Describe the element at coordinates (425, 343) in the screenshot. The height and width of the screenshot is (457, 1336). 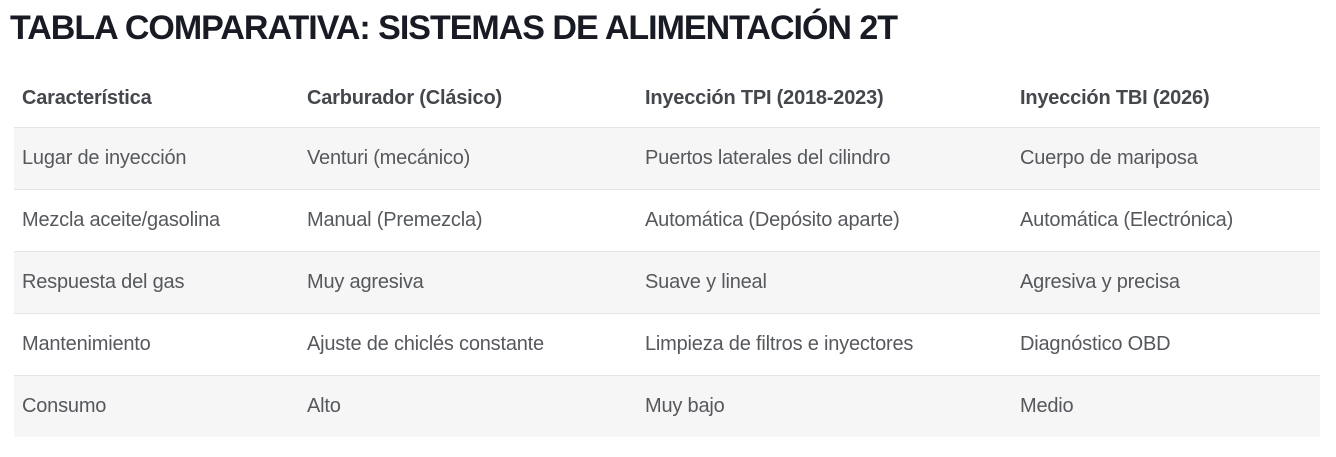
I see `cell-value: Ajuste de chiclés constante` at that location.